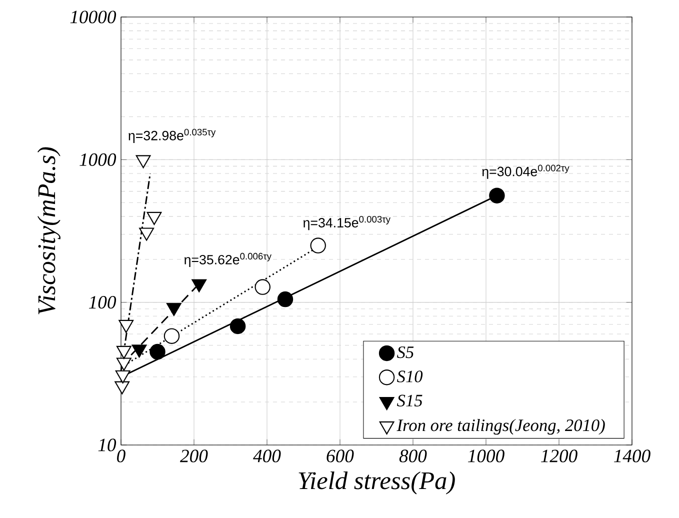  I want to click on x-tick-label: 400, so click(267, 456).